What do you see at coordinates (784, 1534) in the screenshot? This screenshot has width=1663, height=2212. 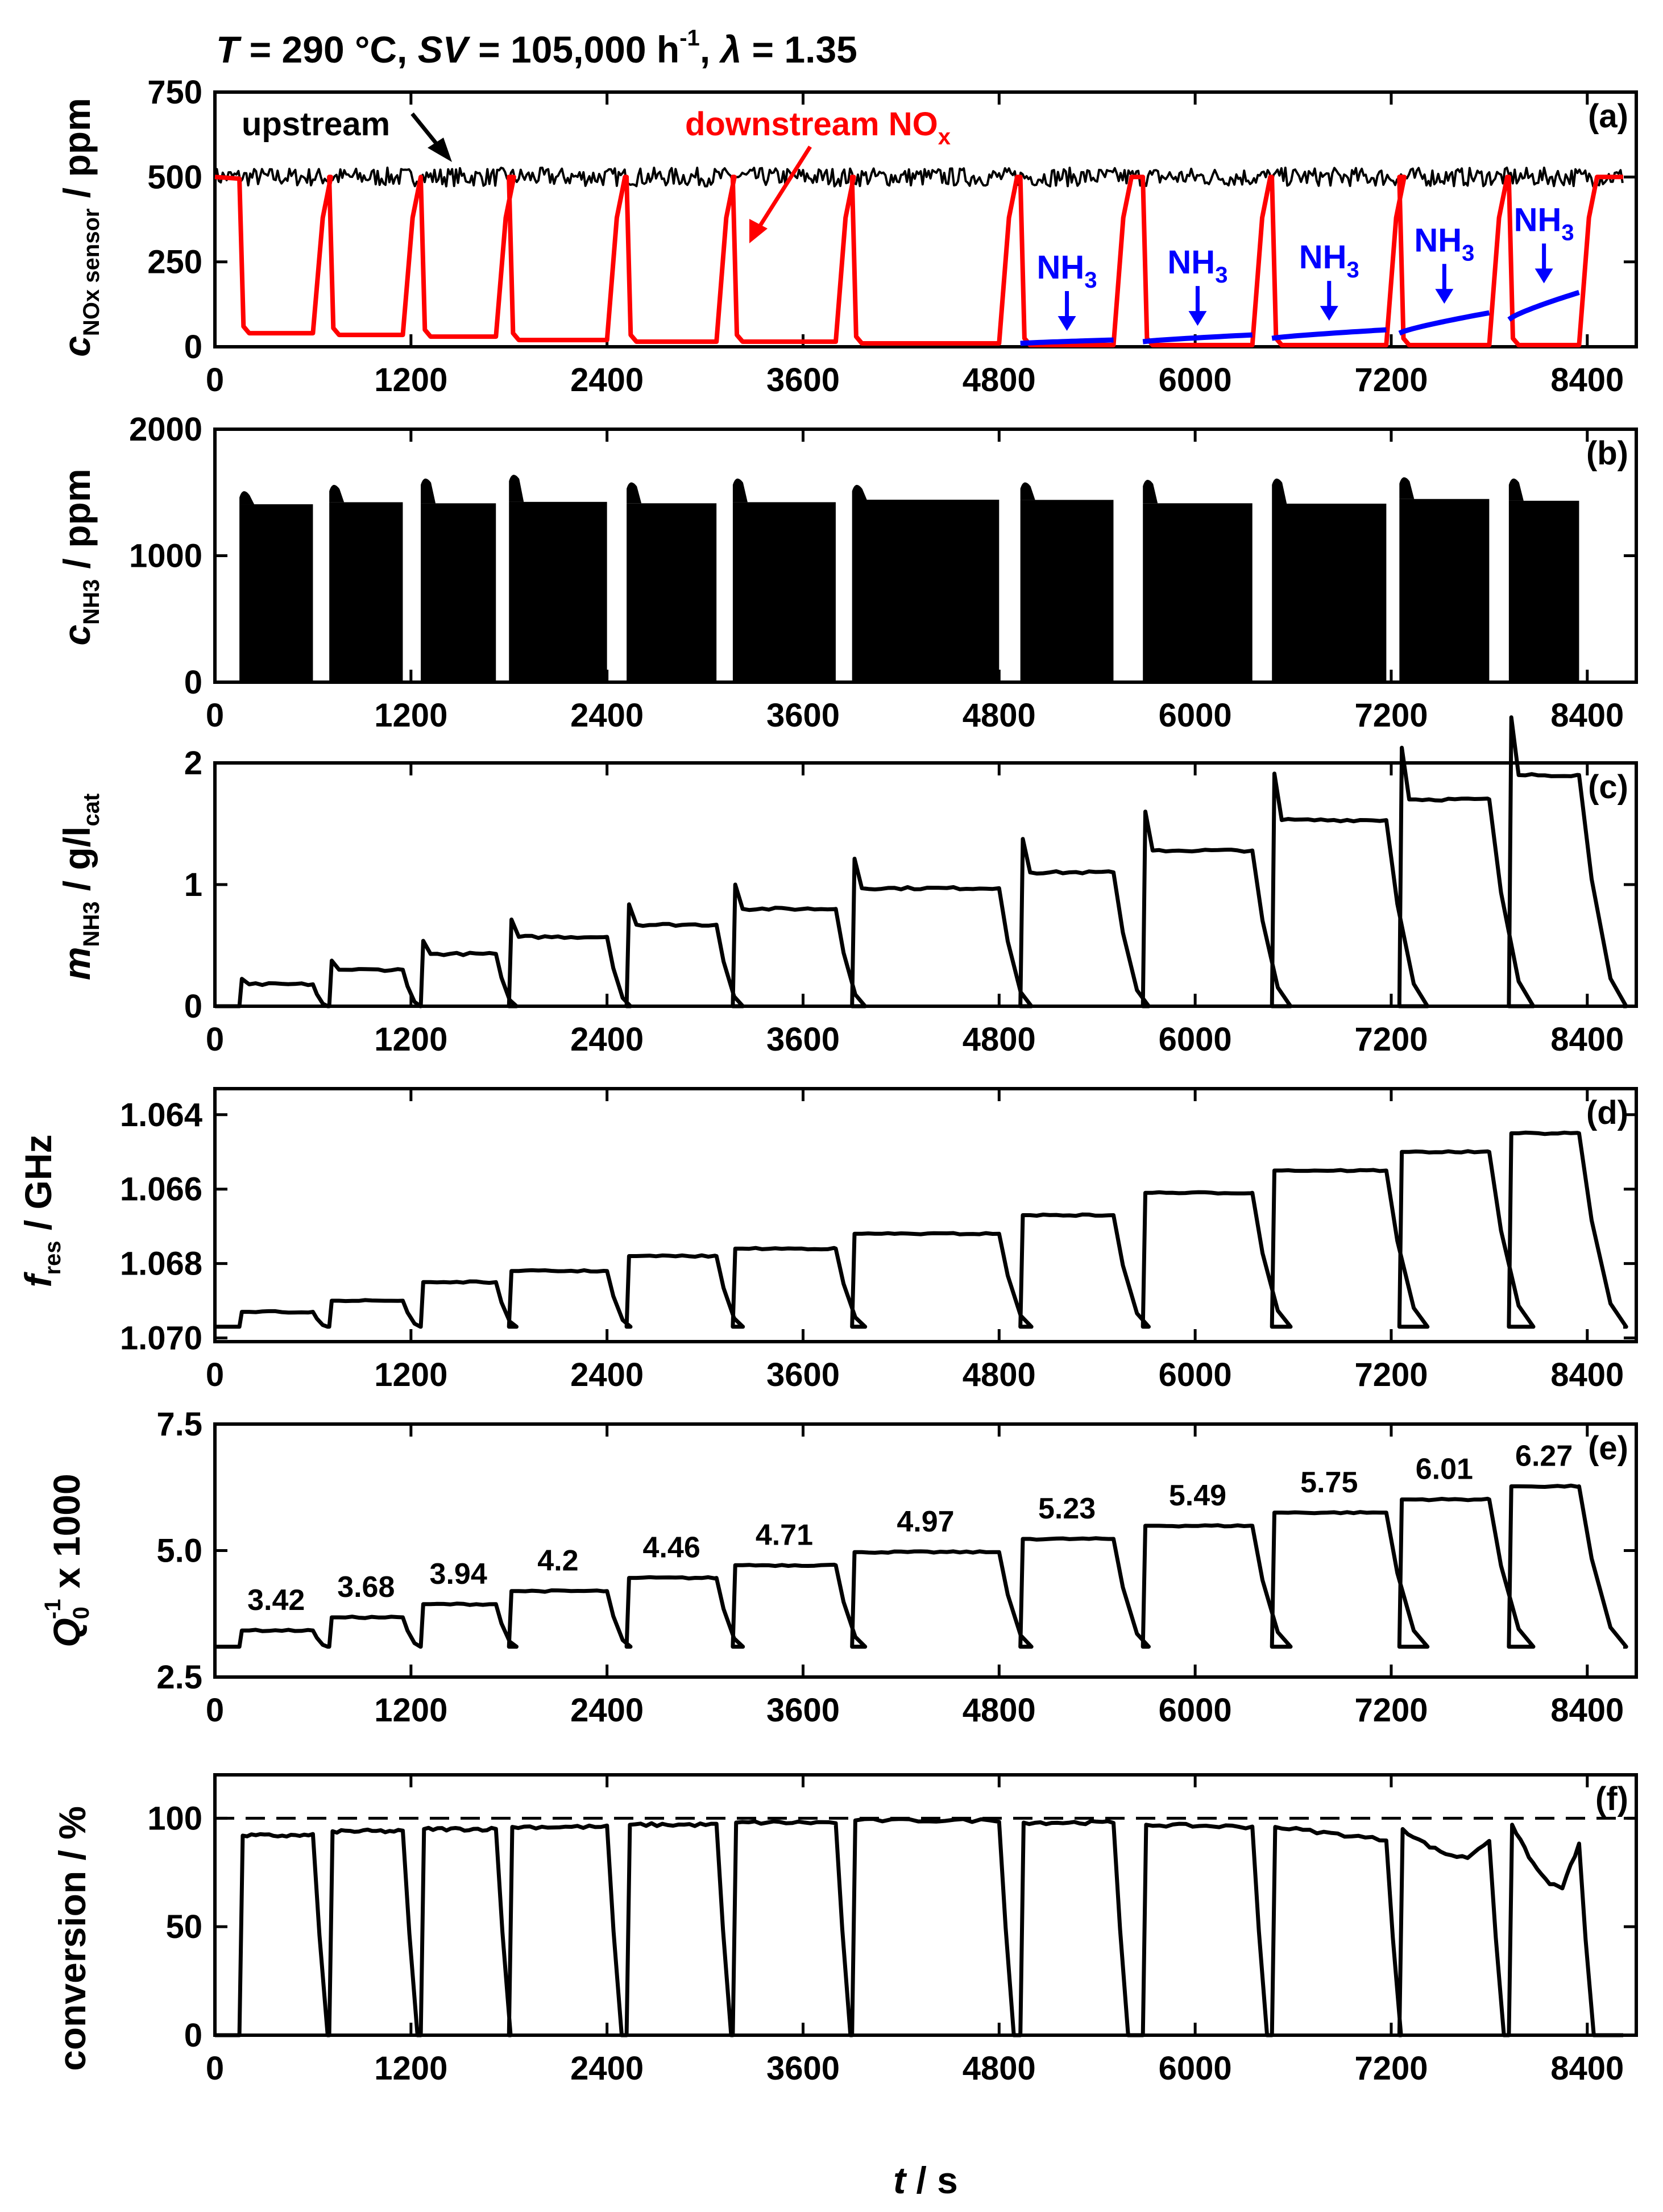 I see `inverse-q-value-label: 4.71` at bounding box center [784, 1534].